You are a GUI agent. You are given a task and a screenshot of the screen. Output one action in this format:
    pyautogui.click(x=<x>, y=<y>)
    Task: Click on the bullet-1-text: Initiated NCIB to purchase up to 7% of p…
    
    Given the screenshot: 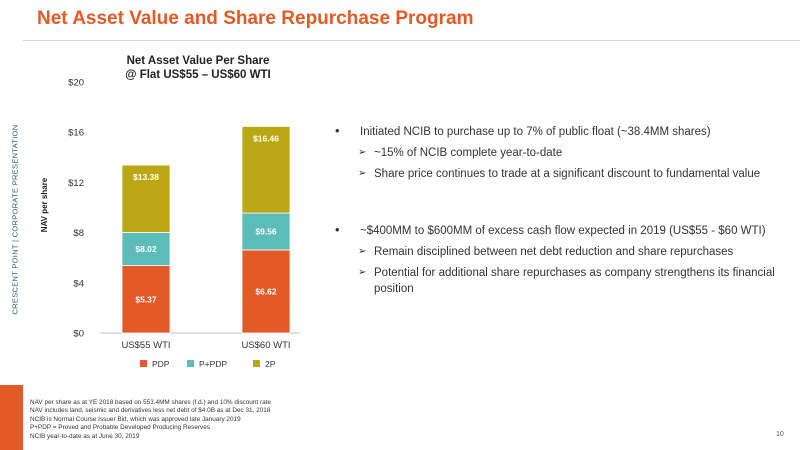 What is the action you would take?
    pyautogui.click(x=535, y=132)
    